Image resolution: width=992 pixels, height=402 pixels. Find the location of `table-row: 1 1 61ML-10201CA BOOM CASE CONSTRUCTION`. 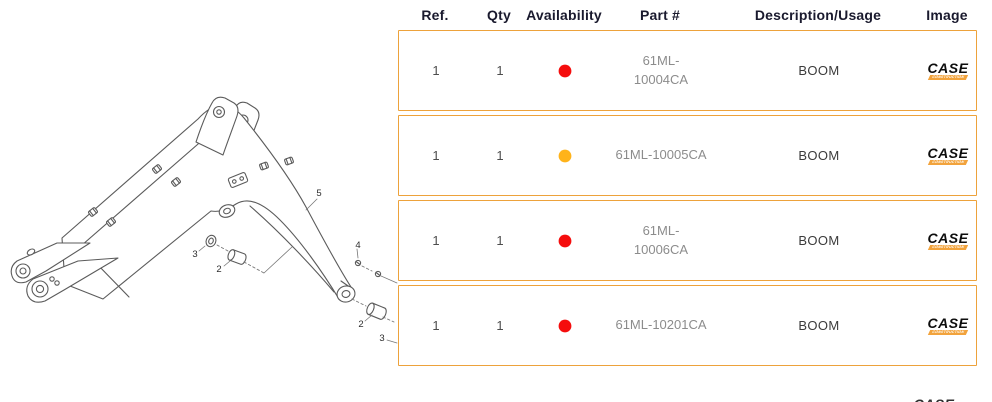

table-row: 1 1 61ML-10201CA BOOM CASE CONSTRUCTION is located at coordinates (687, 325).